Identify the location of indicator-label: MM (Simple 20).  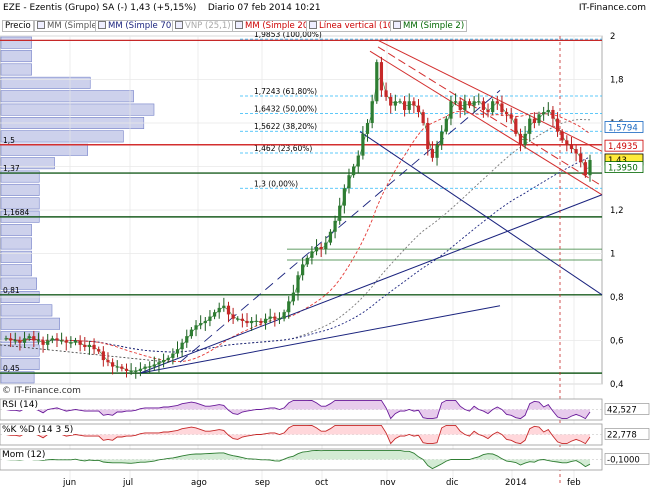
(278, 26).